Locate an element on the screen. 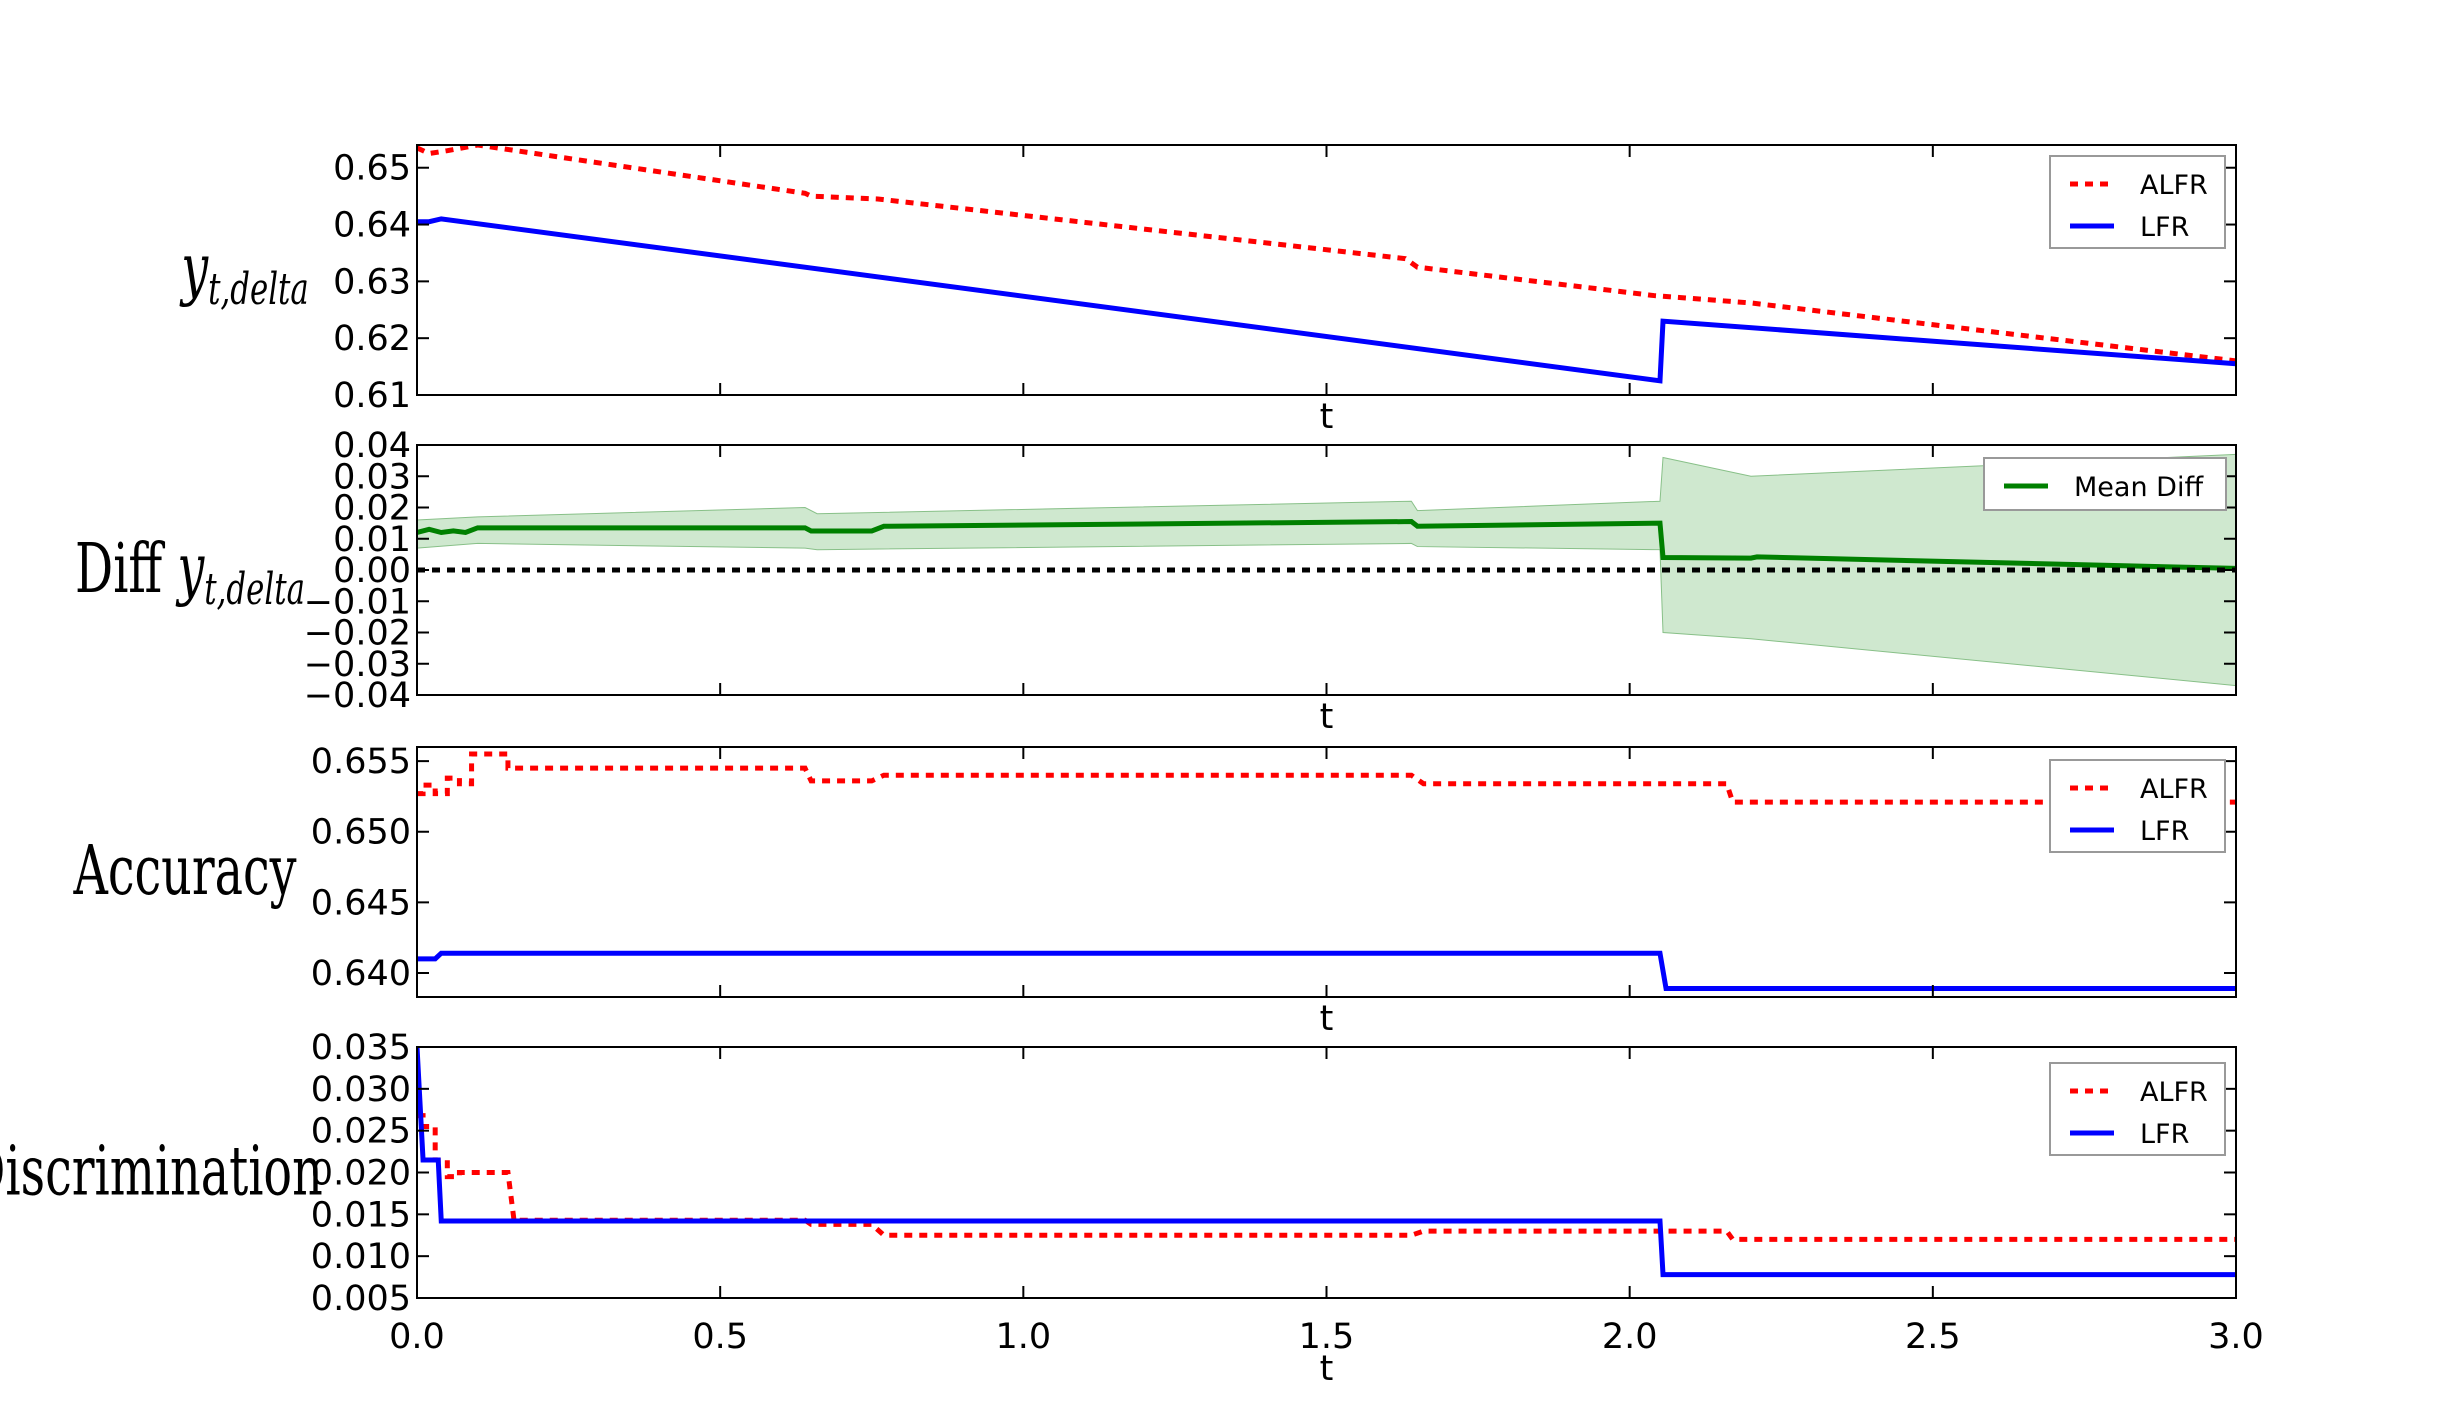  confidence-band is located at coordinates (1326, 570).